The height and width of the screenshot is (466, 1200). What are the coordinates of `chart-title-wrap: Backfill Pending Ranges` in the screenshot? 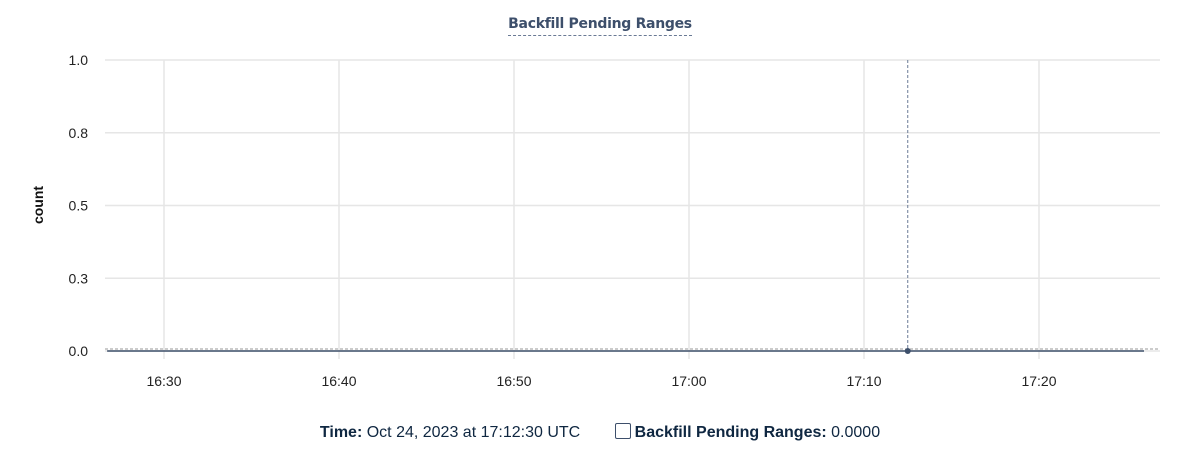 It's located at (600, 25).